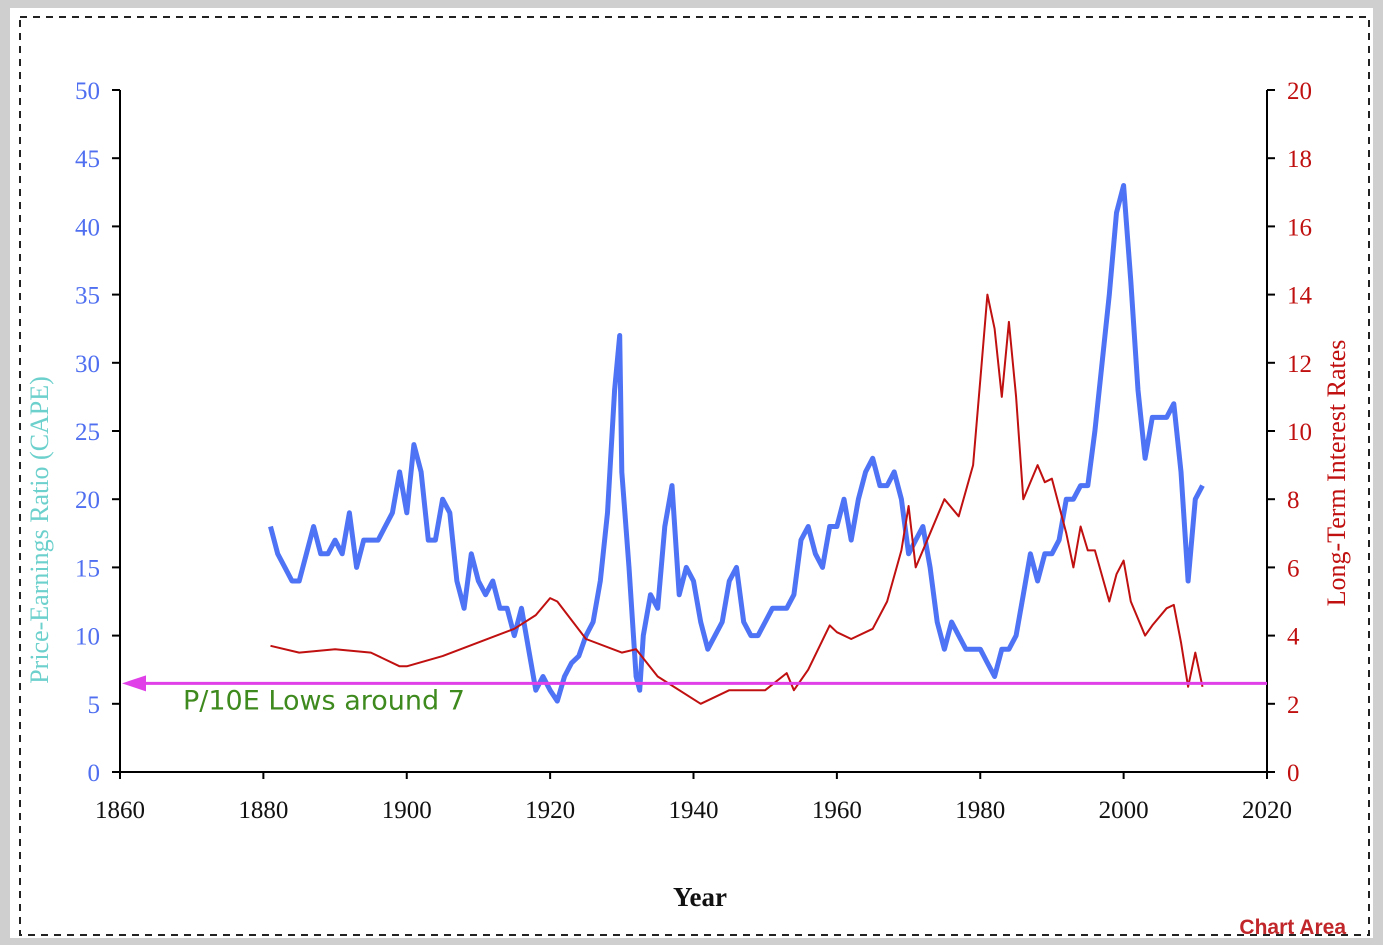 The height and width of the screenshot is (945, 1383). What do you see at coordinates (87, 432) in the screenshot?
I see `left-tick-label: 25` at bounding box center [87, 432].